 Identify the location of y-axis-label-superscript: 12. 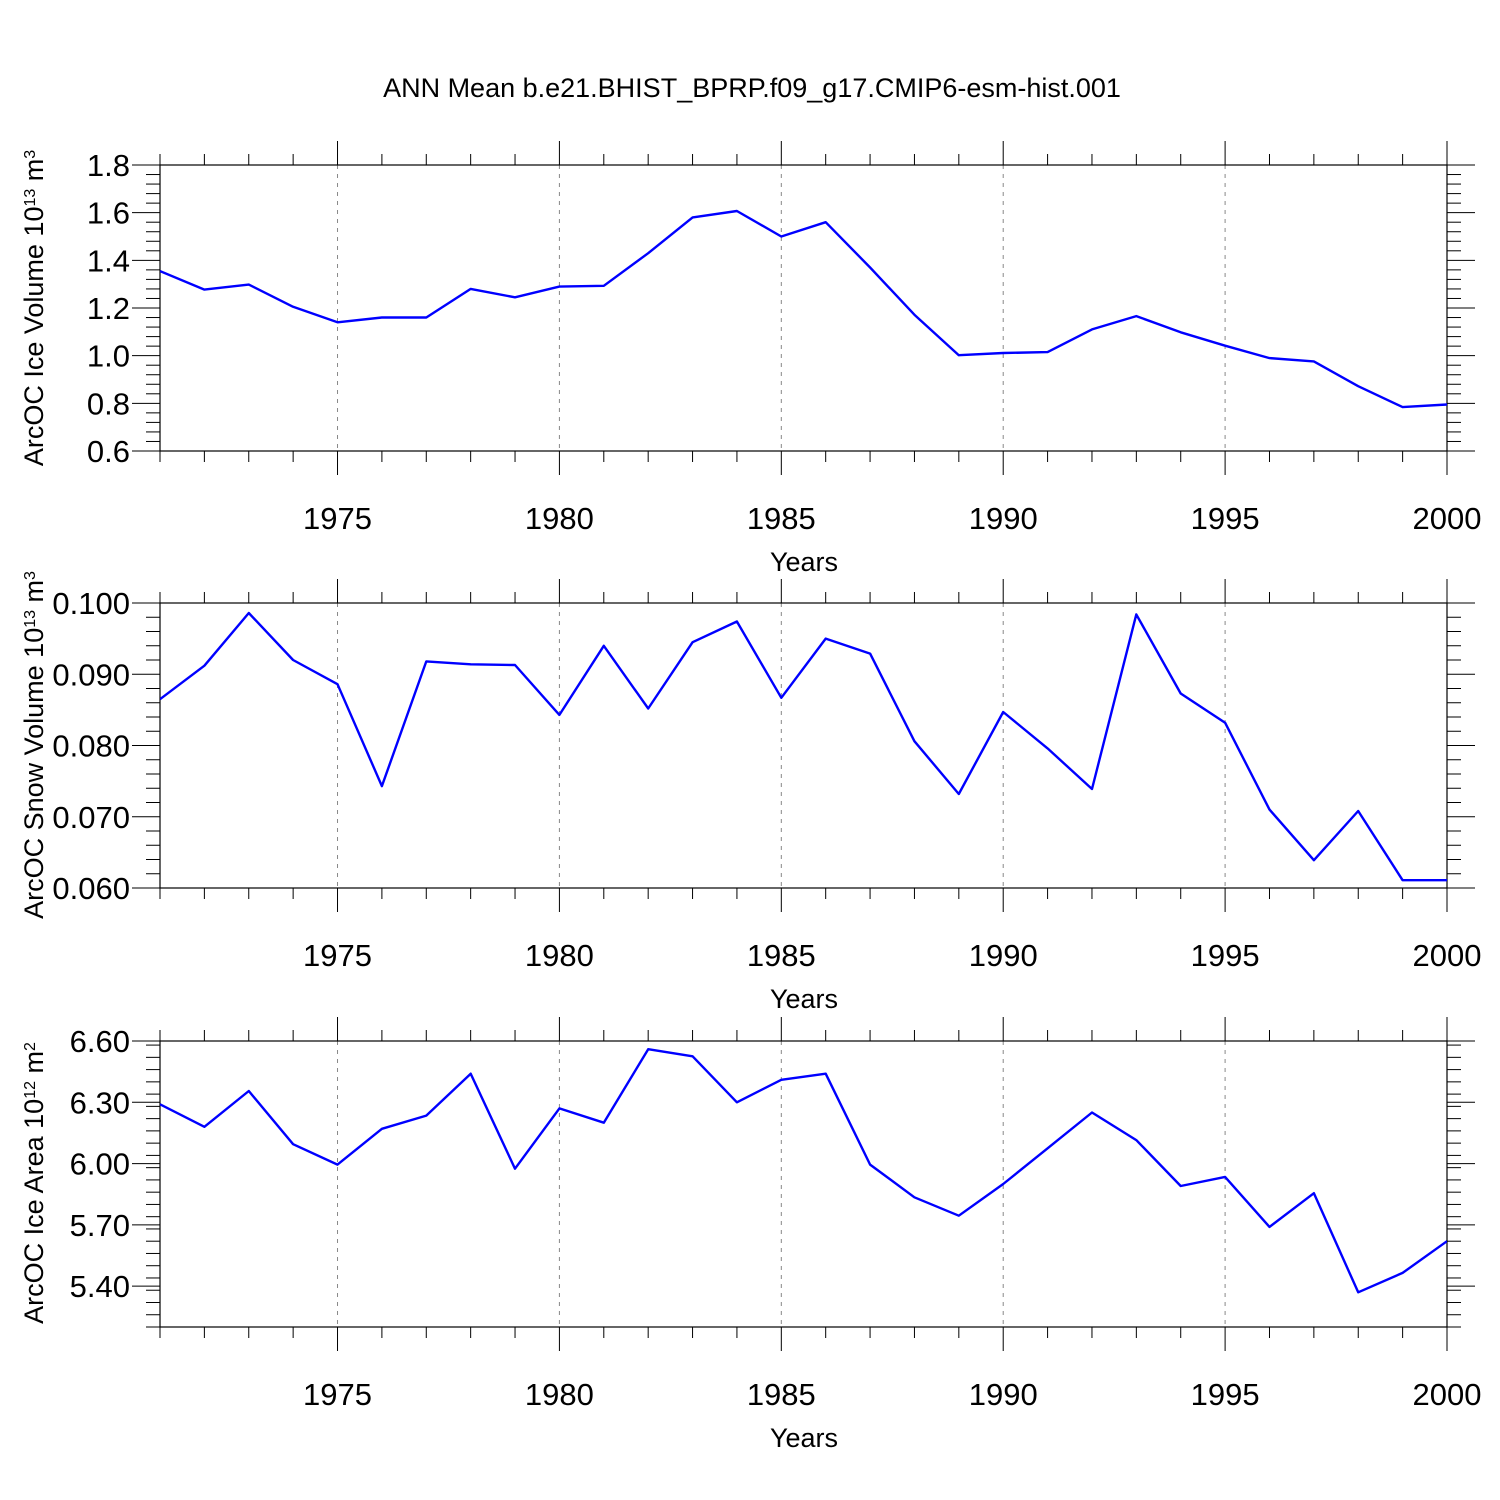
(30, 1090).